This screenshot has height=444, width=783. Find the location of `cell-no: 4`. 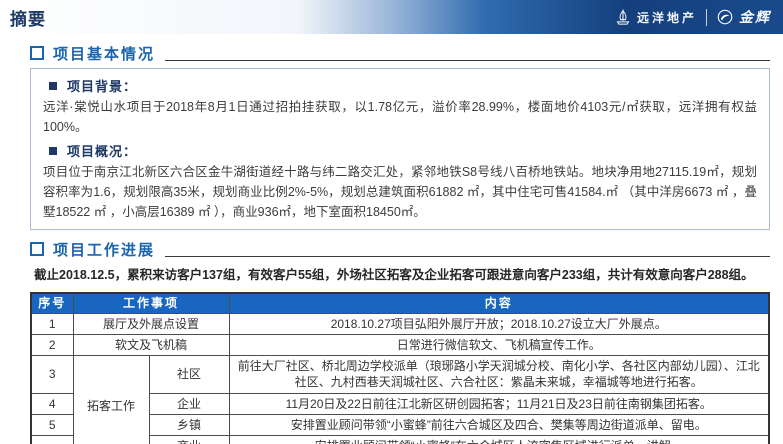

cell-no: 4 is located at coordinates (52, 403).